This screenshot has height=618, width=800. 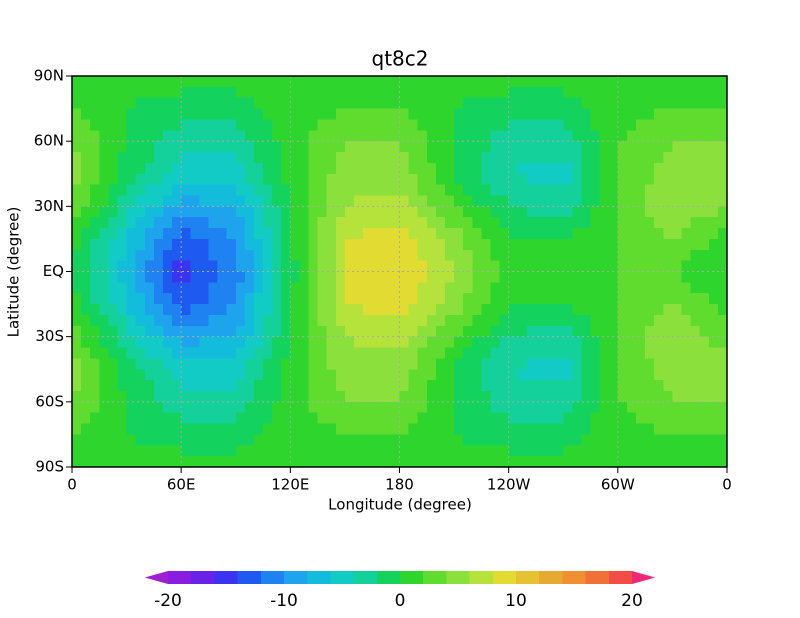 What do you see at coordinates (400, 601) in the screenshot?
I see `colorbar-tick-label: 0` at bounding box center [400, 601].